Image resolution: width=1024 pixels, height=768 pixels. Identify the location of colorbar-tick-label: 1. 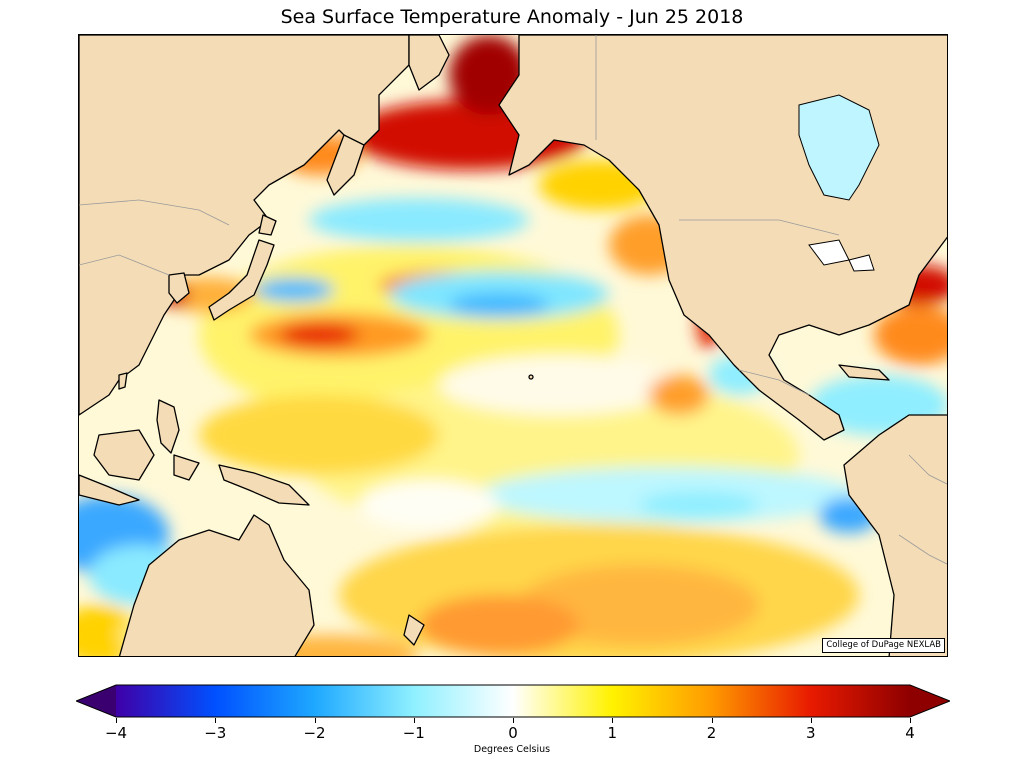
(612, 733).